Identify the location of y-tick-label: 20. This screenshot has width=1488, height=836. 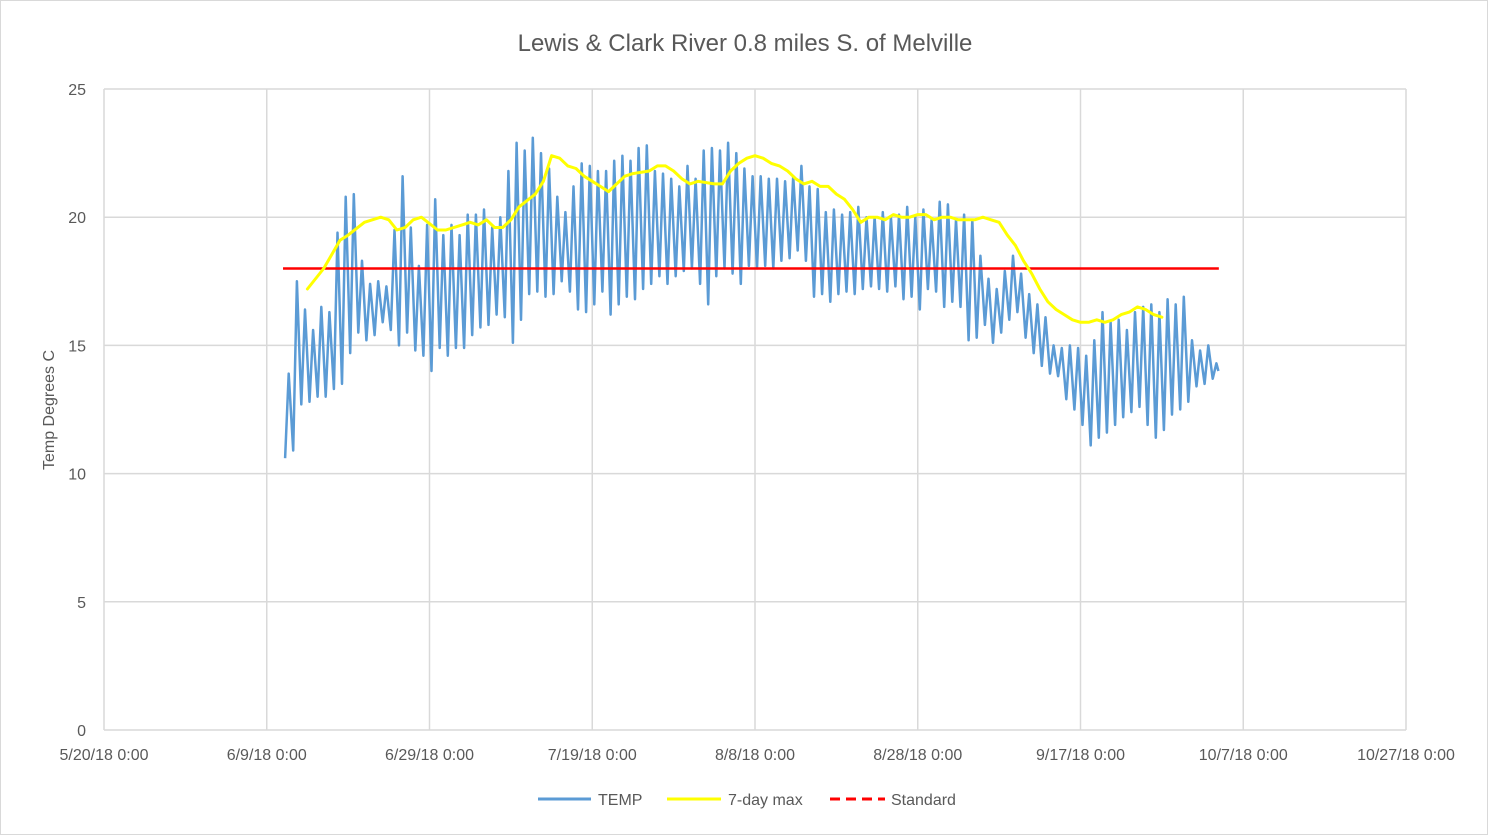
(77, 218).